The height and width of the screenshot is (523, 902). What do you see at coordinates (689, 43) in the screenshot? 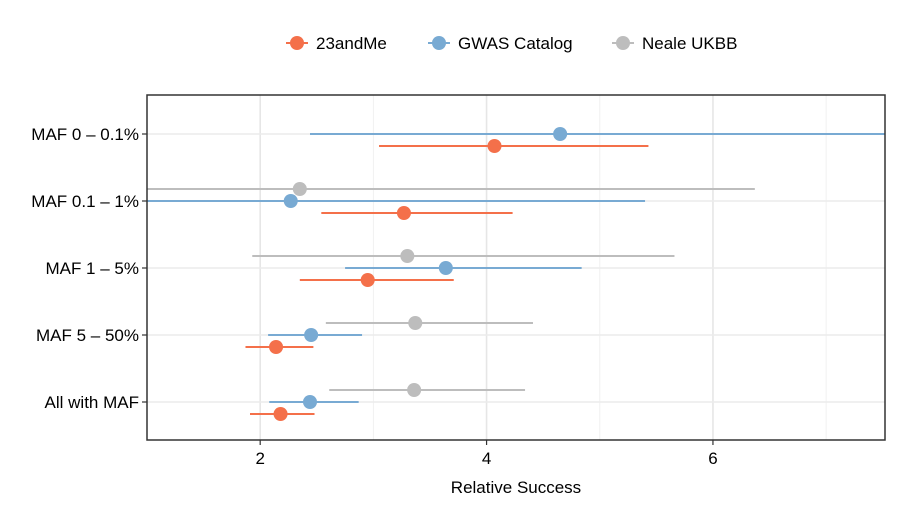
I see `legend-label: Neale UKBB` at bounding box center [689, 43].